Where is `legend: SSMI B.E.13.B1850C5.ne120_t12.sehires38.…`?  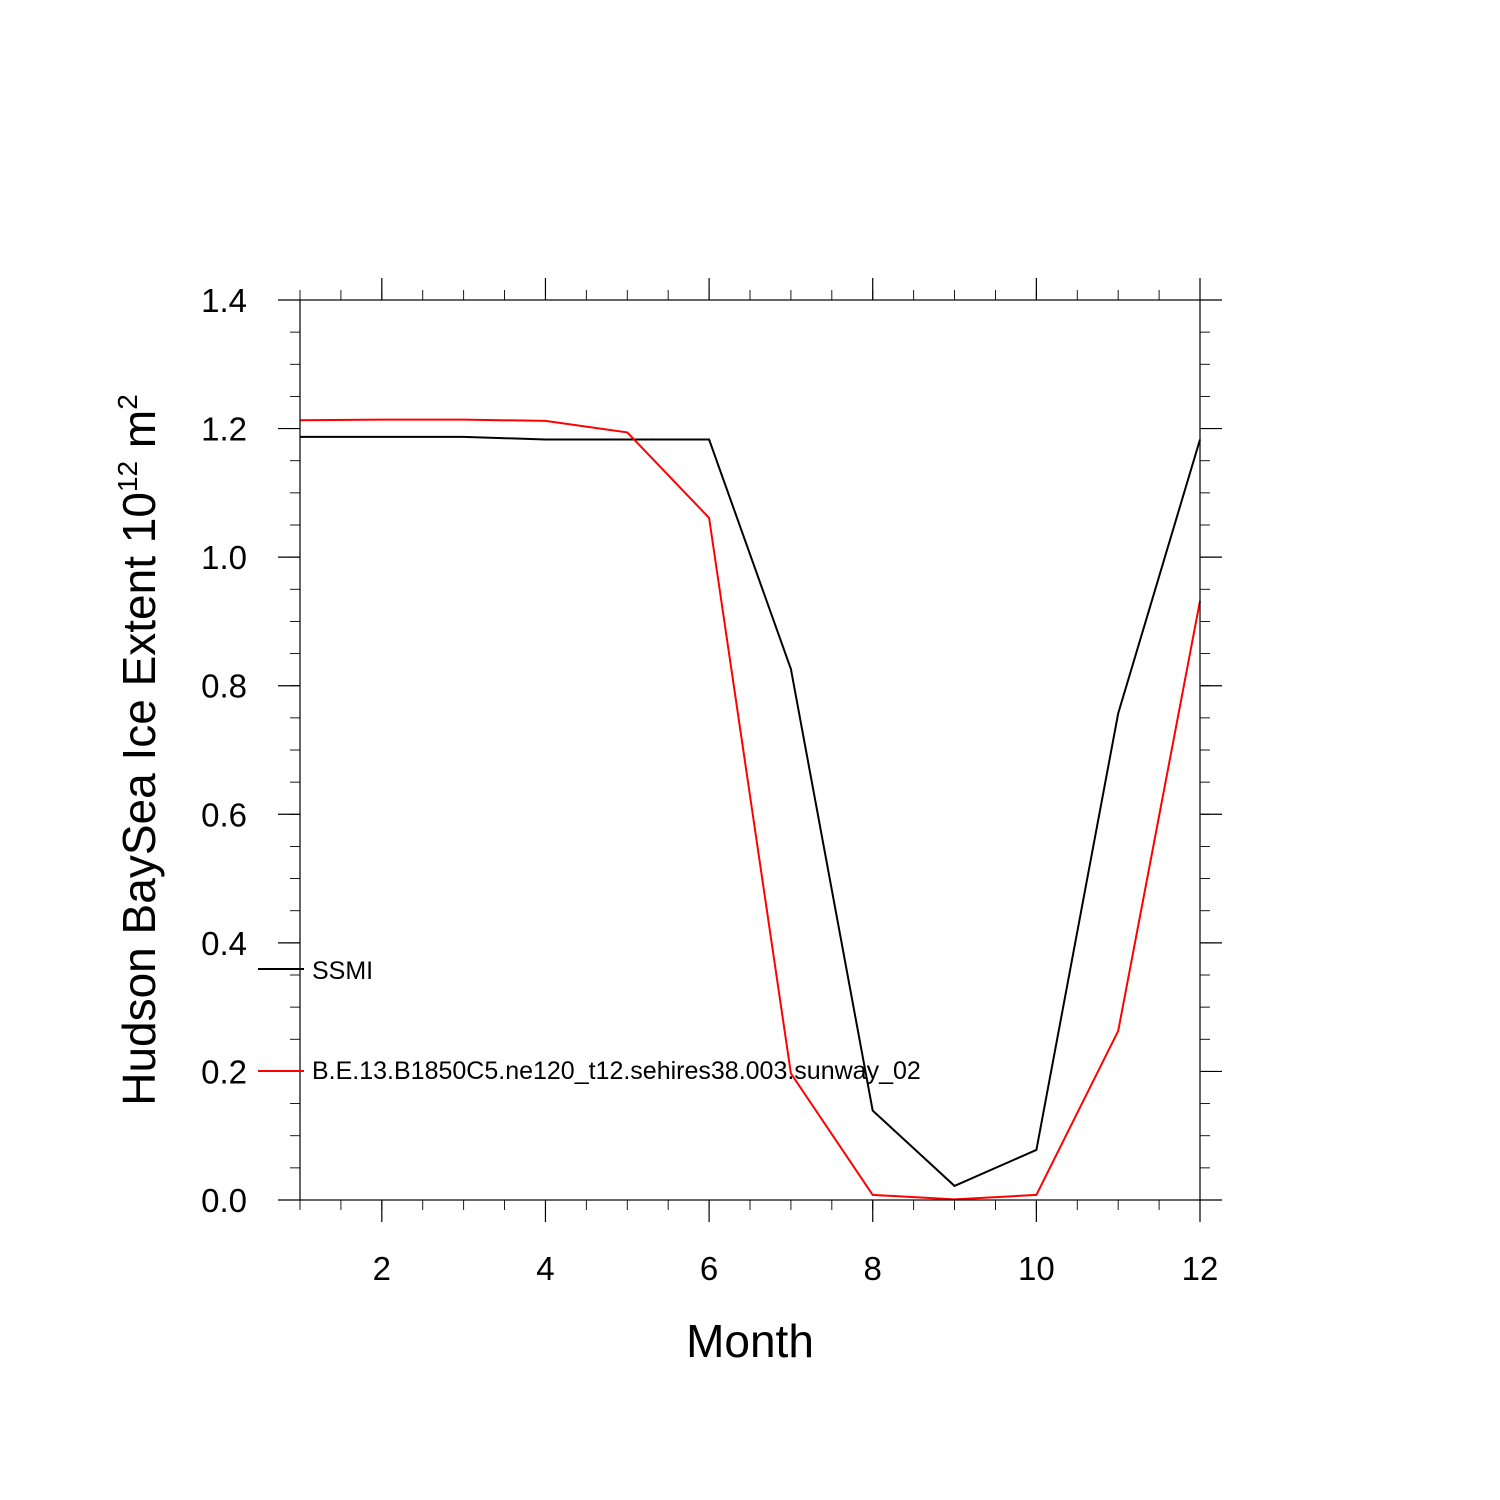 legend: SSMI B.E.13.B1850C5.ne120_t12.sehires38.… is located at coordinates (589, 1021).